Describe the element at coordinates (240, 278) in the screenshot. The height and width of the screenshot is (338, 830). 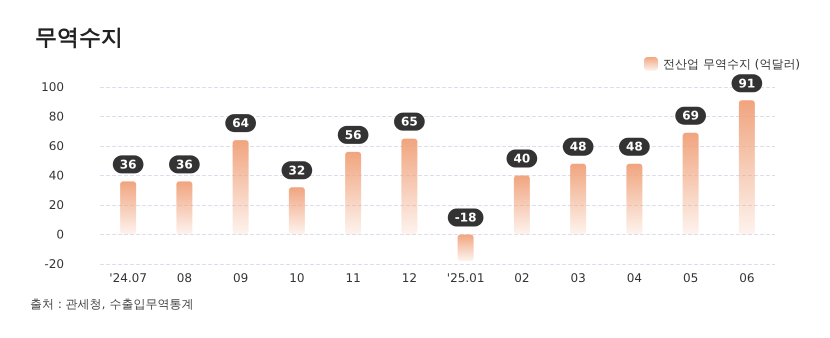
I see `x-tick-label: 09` at that location.